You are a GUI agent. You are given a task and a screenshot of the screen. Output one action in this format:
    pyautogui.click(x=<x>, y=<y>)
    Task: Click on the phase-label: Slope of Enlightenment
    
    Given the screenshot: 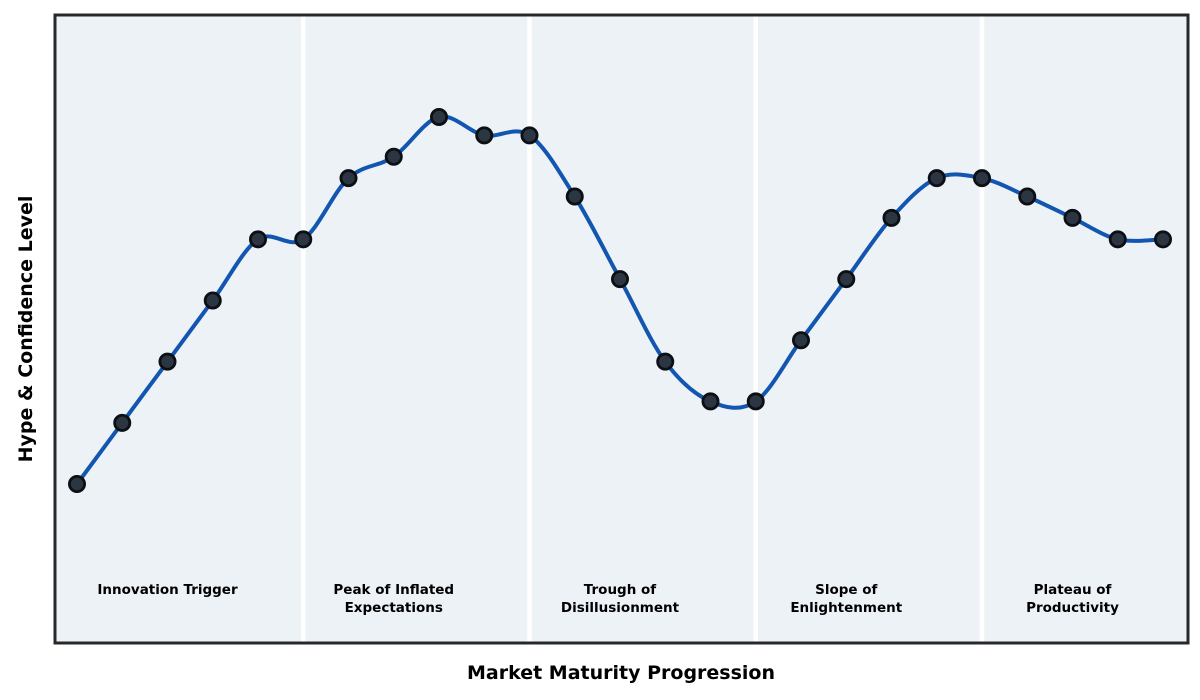 What is the action you would take?
    pyautogui.click(x=846, y=599)
    